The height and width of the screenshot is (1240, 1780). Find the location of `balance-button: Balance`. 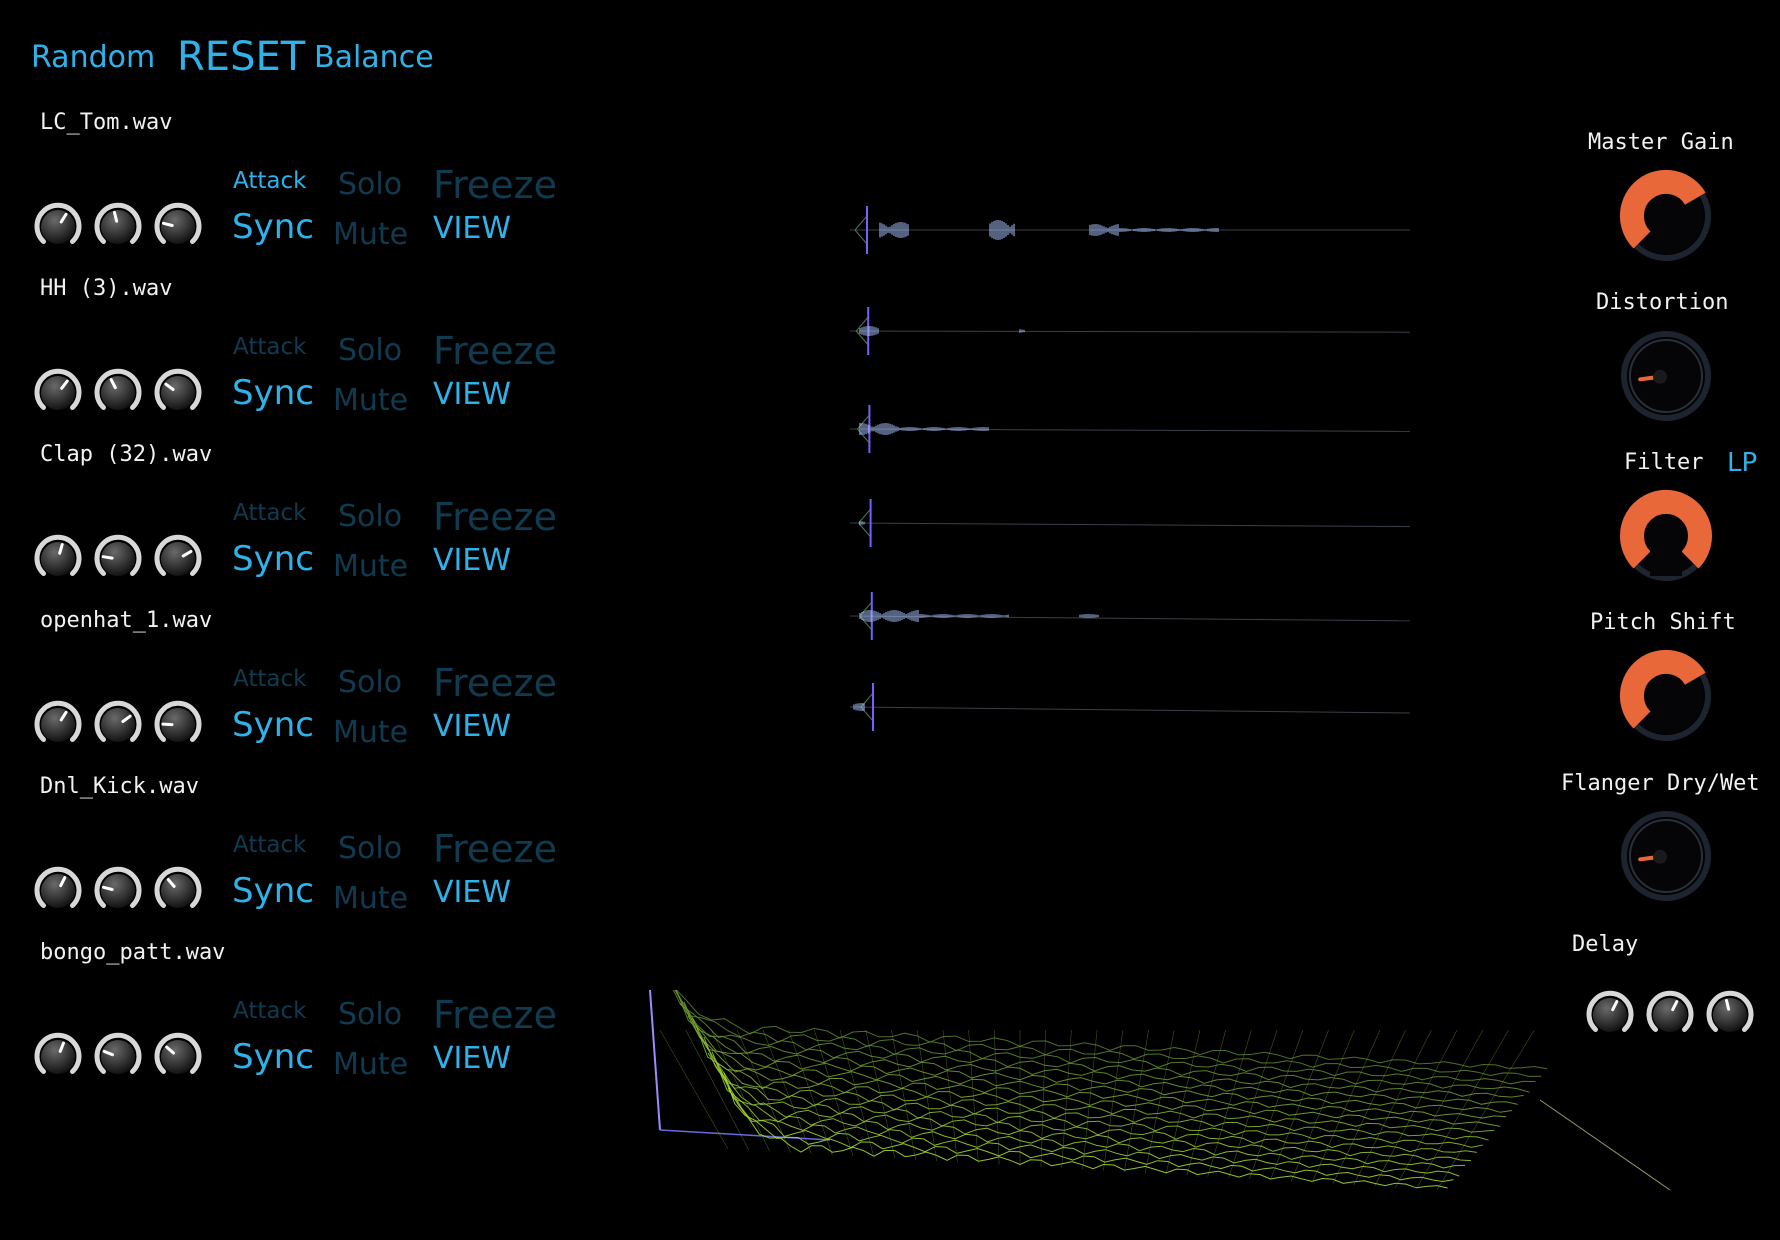

balance-button: Balance is located at coordinates (374, 57).